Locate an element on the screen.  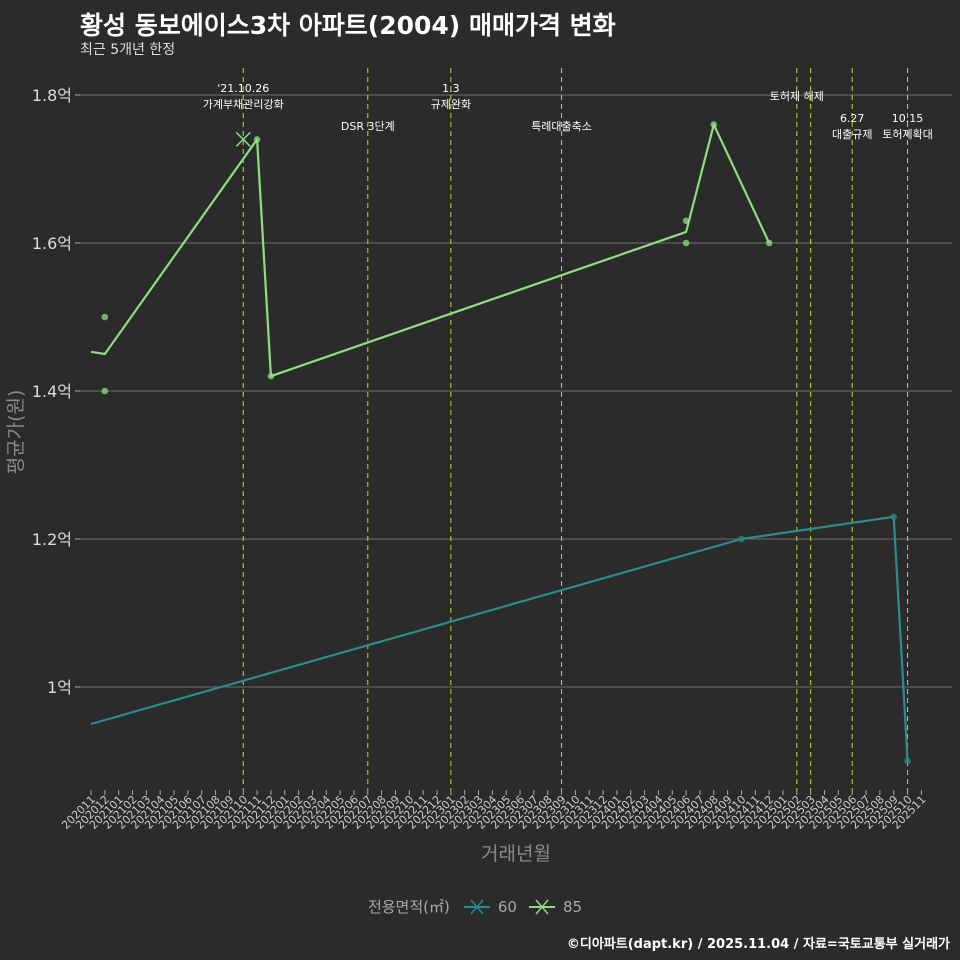
chart-subtitle: 최근 5개년 한정 is located at coordinates (128, 50).